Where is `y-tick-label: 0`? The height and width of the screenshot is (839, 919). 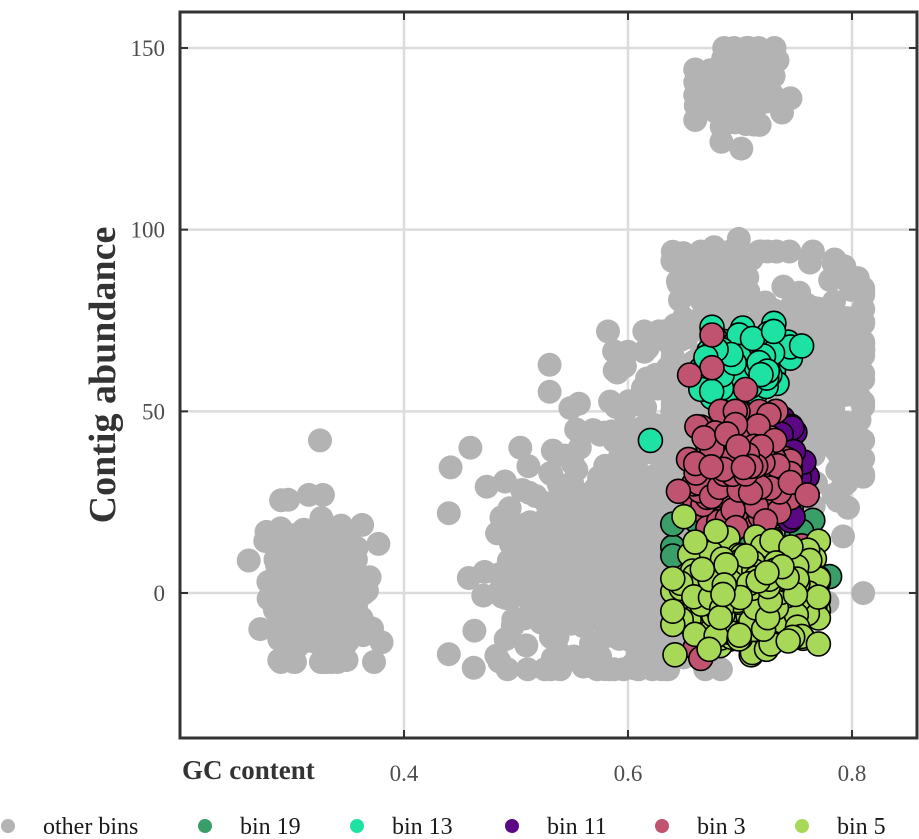
y-tick-label: 0 is located at coordinates (160, 593).